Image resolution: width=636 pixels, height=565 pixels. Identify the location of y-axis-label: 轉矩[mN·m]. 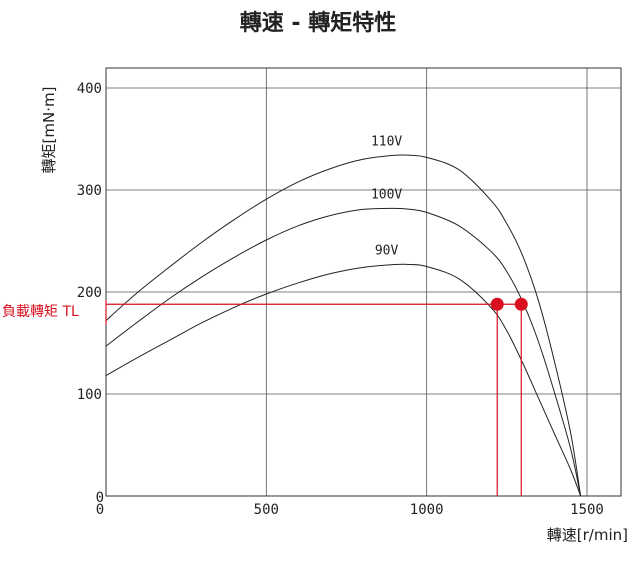
(49, 130).